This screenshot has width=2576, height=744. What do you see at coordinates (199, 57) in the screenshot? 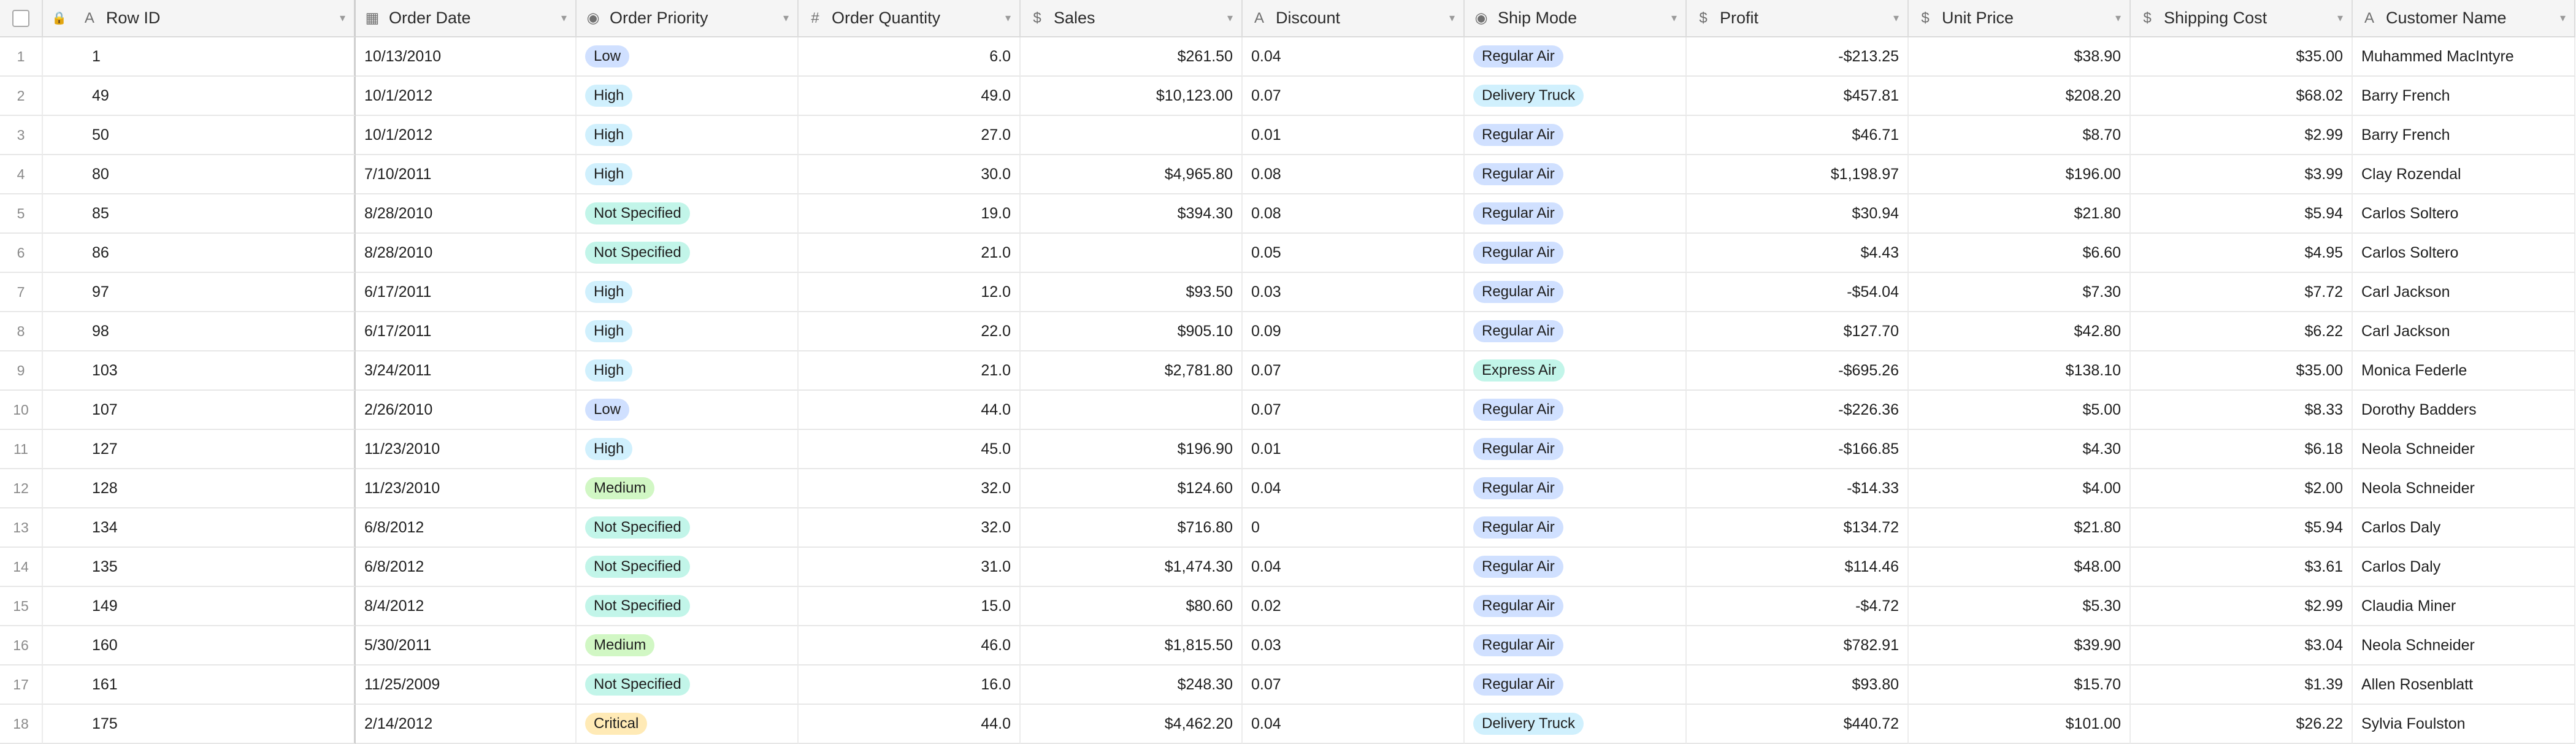
I see `cell-row-id: 1` at bounding box center [199, 57].